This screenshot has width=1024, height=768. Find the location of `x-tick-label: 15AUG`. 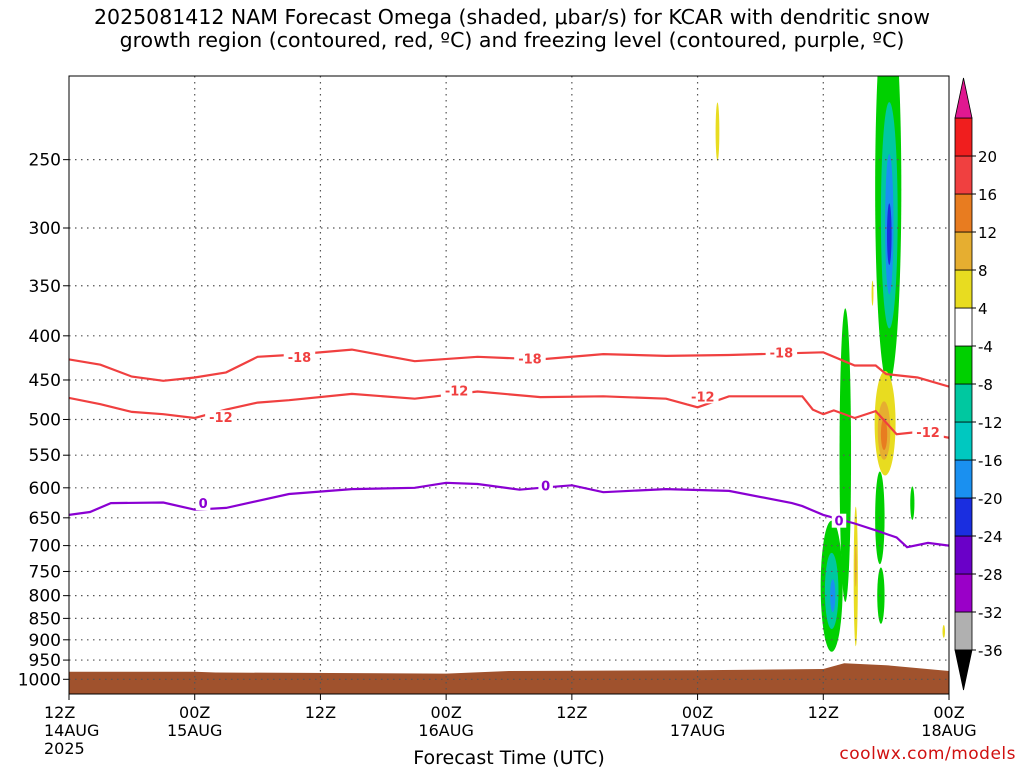

x-tick-label: 15AUG is located at coordinates (194, 730).